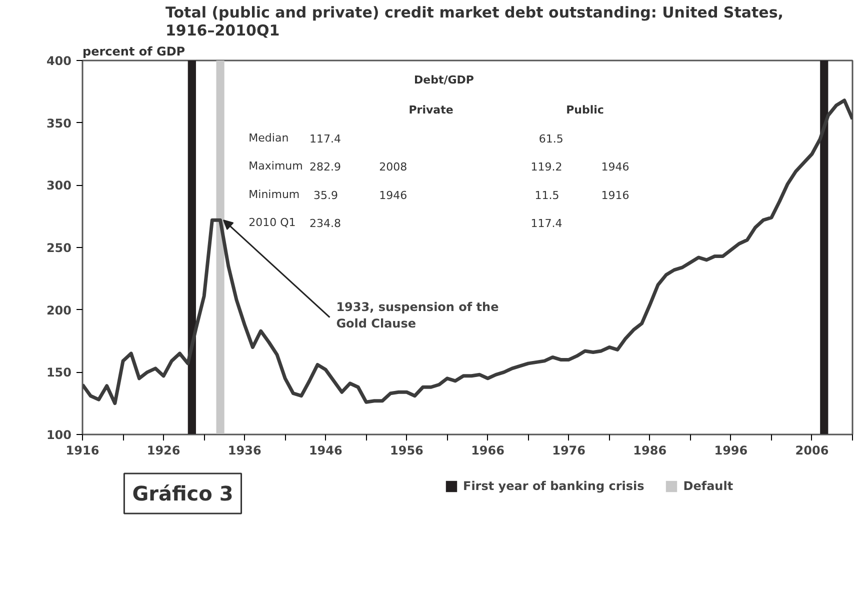 The width and height of the screenshot is (868, 605). I want to click on y-axis-title: percent of GDP, so click(134, 51).